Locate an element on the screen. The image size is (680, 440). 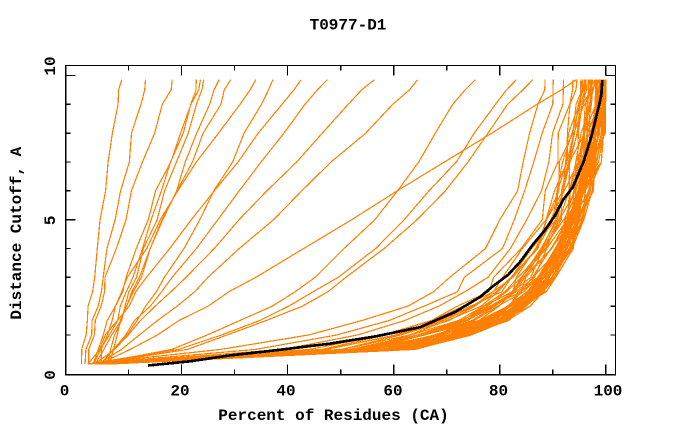
svg-text: 10 is located at coordinates (51, 65).